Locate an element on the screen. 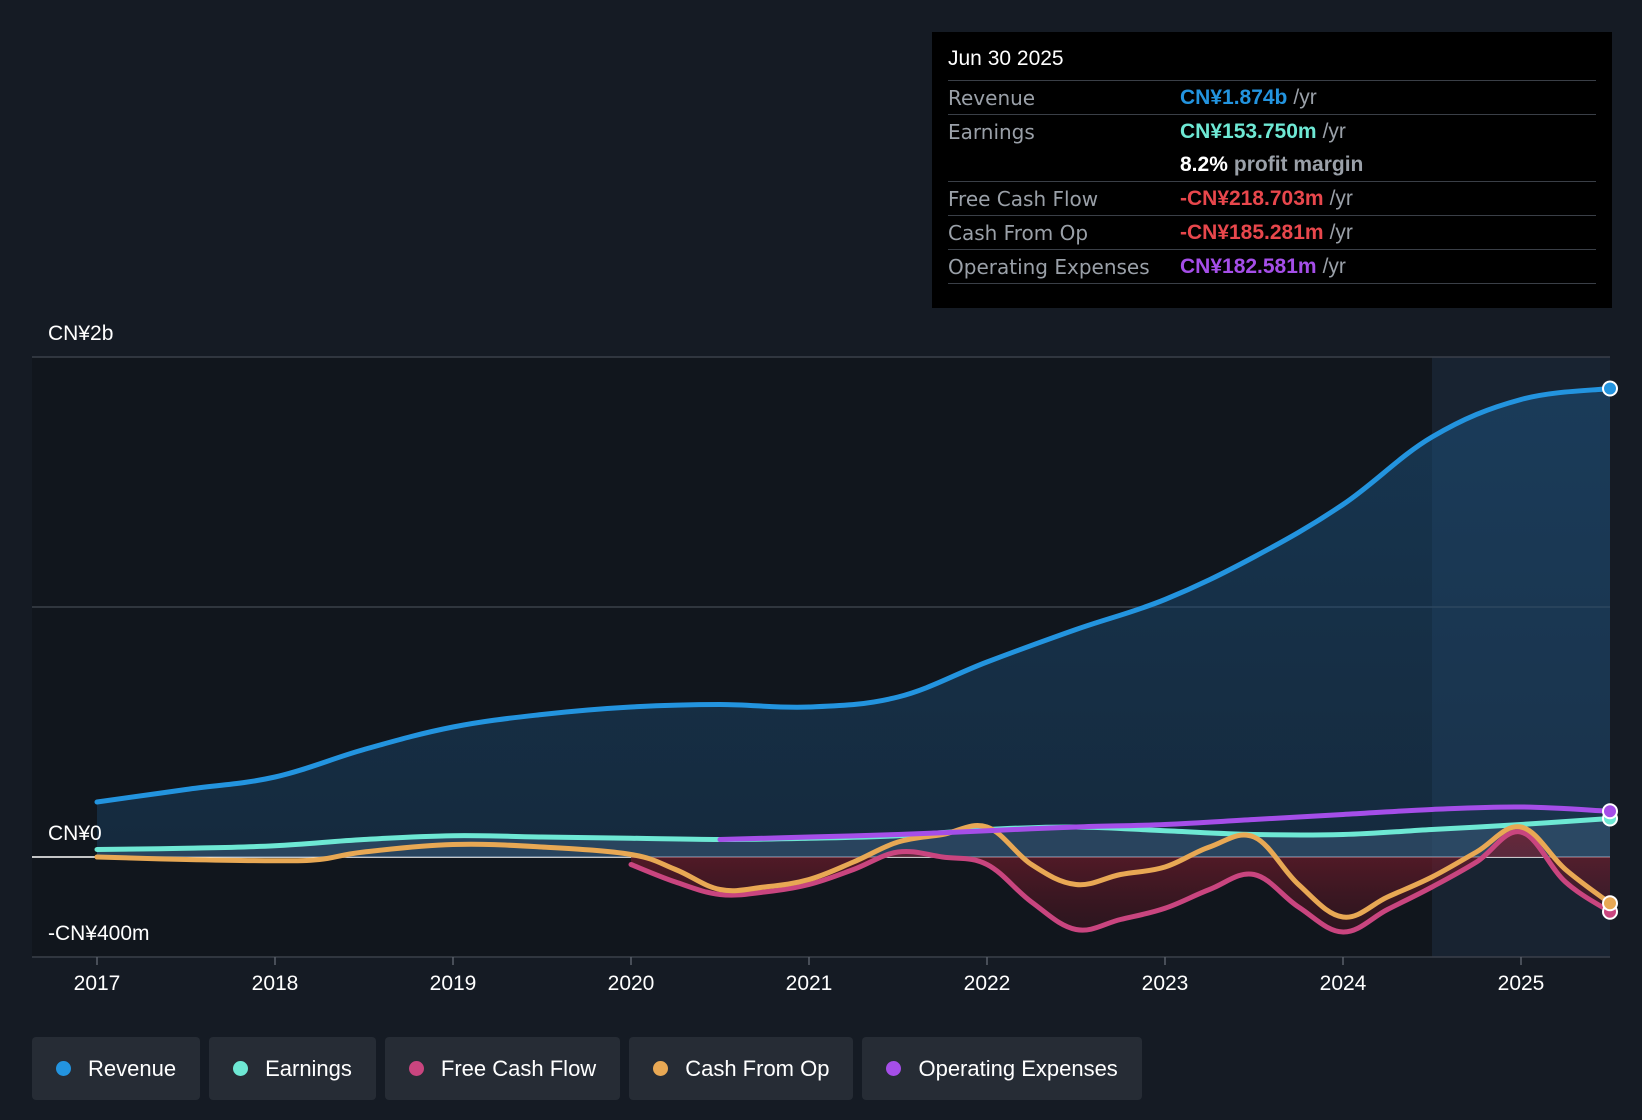 This screenshot has height=1120, width=1642. legend-item-operating-expenses: Operating Expenses is located at coordinates (1002, 1068).